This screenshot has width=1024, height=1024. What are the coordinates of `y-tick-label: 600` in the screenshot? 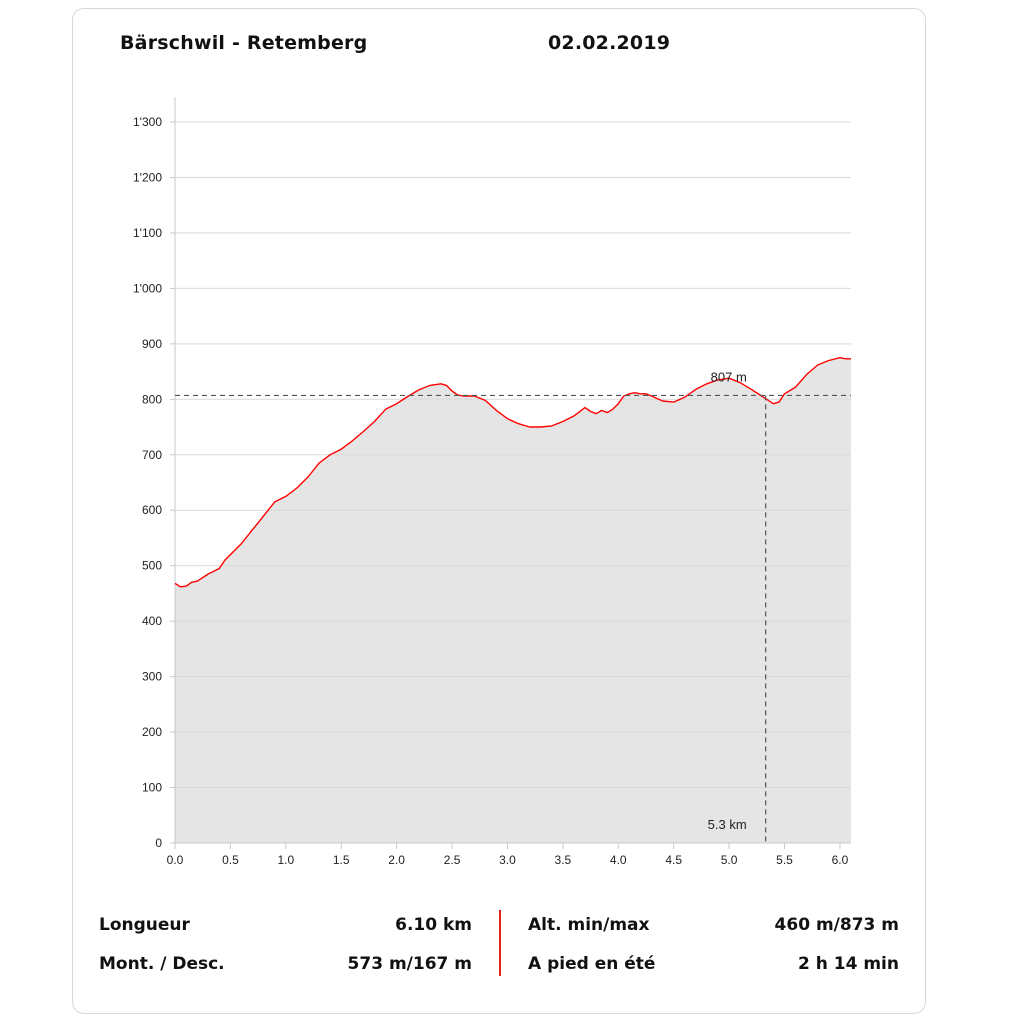 It's located at (152, 510).